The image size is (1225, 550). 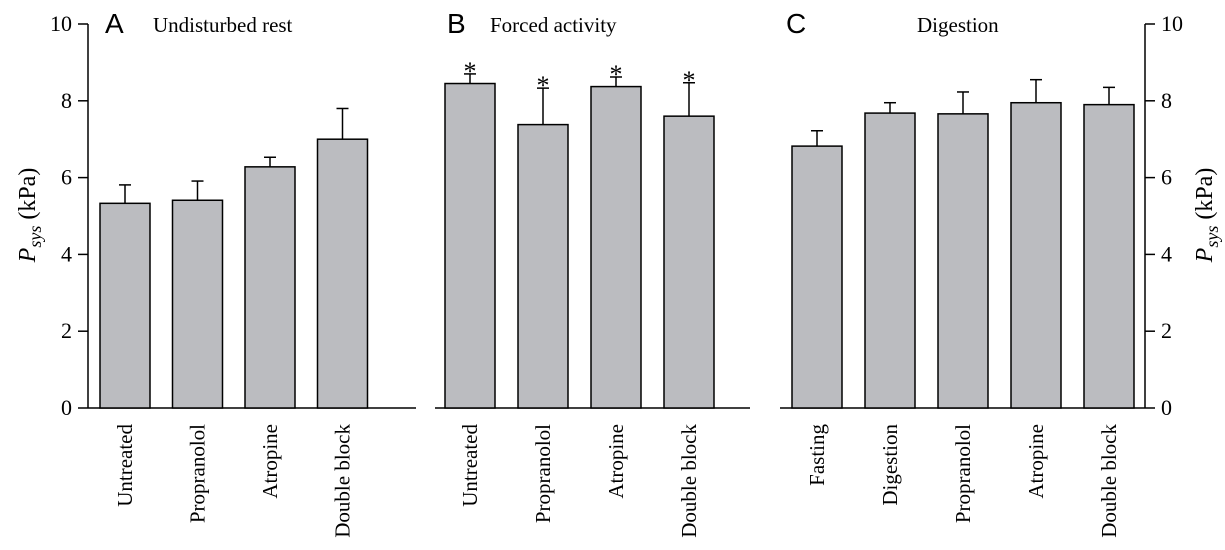 I want to click on panel-a-title: Undisturbed rest, so click(x=223, y=25).